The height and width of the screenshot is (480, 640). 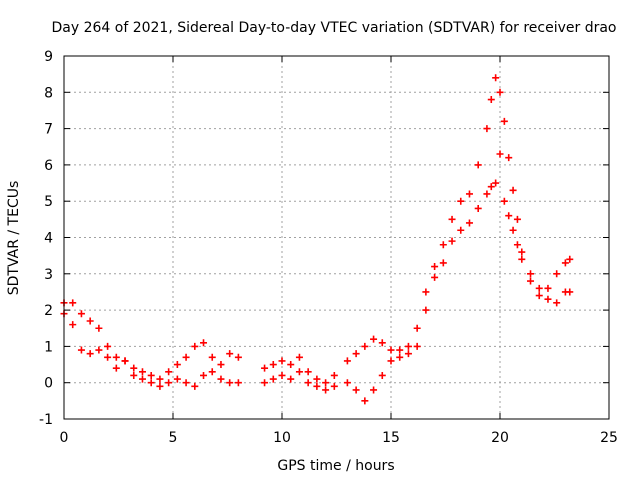 I want to click on x-tick-label: 15, so click(x=391, y=438).